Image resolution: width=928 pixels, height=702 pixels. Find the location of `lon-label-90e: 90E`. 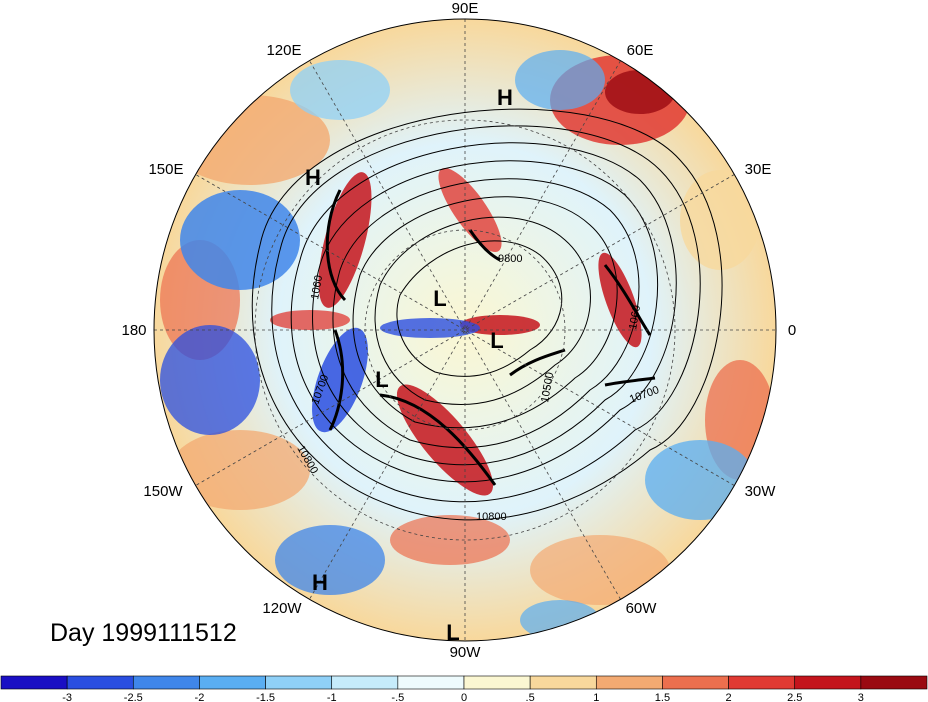

lon-label-90e: 90E is located at coordinates (465, 8).